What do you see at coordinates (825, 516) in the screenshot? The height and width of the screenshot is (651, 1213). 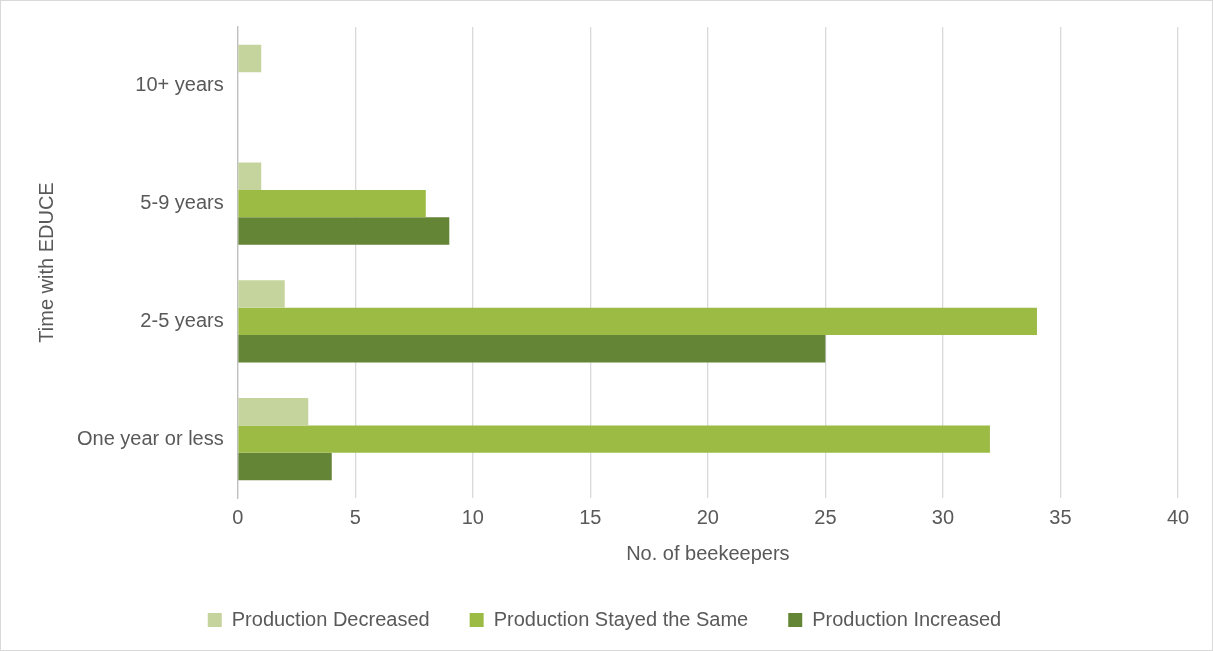 I see `x-tick-label: 25` at bounding box center [825, 516].